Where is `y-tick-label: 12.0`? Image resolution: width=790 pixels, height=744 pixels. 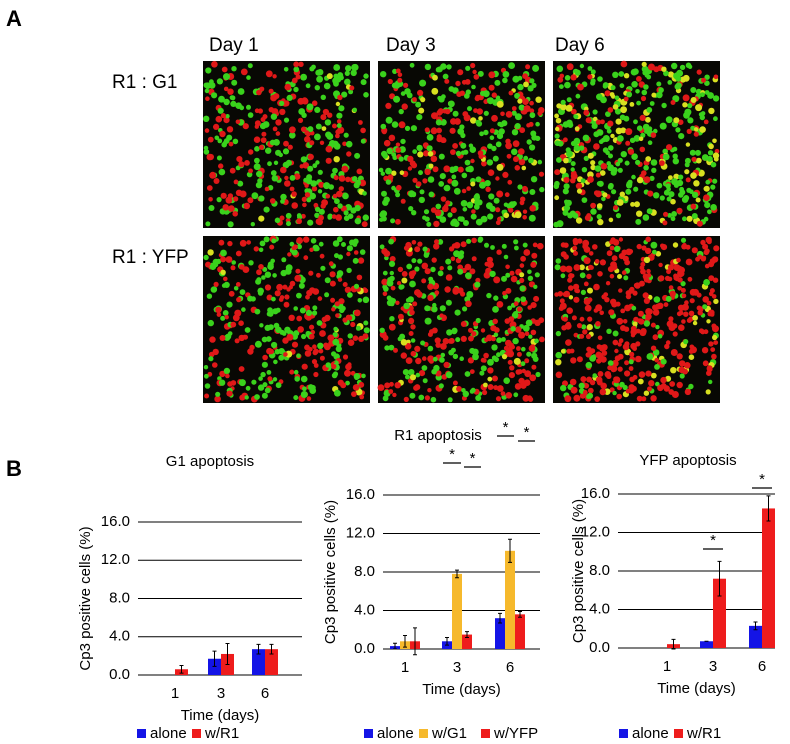
y-tick-label: 12.0 is located at coordinates (360, 532).